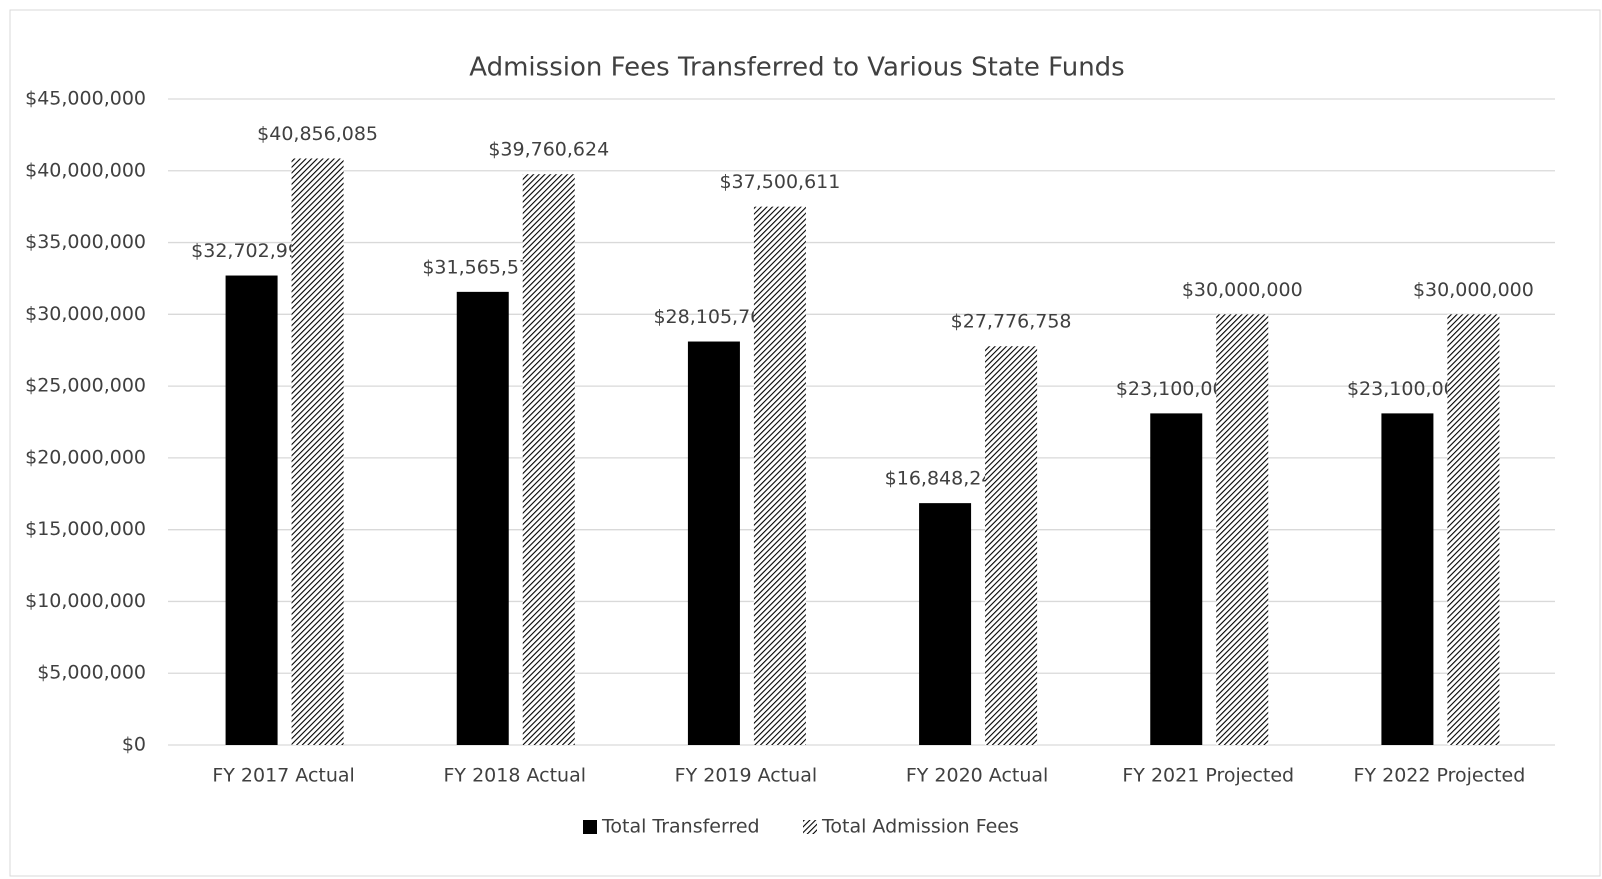  I want to click on data-label: $27,776,758, so click(1011, 322).